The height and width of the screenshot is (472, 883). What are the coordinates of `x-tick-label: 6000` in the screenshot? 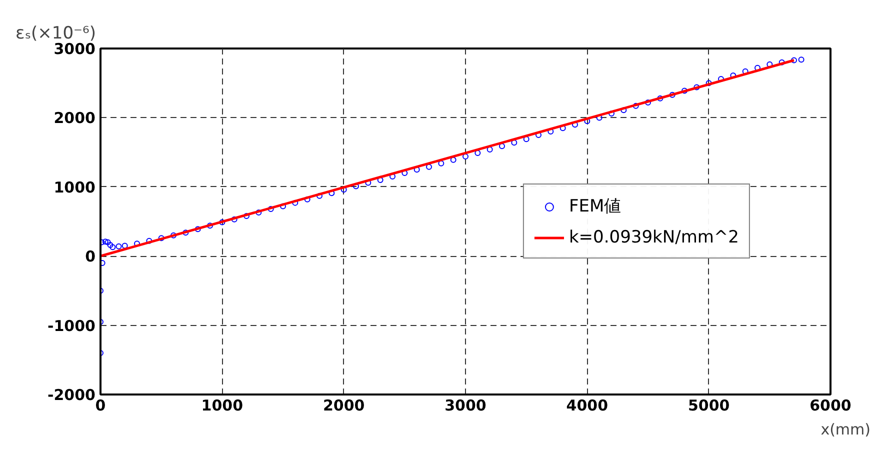 It's located at (831, 405).